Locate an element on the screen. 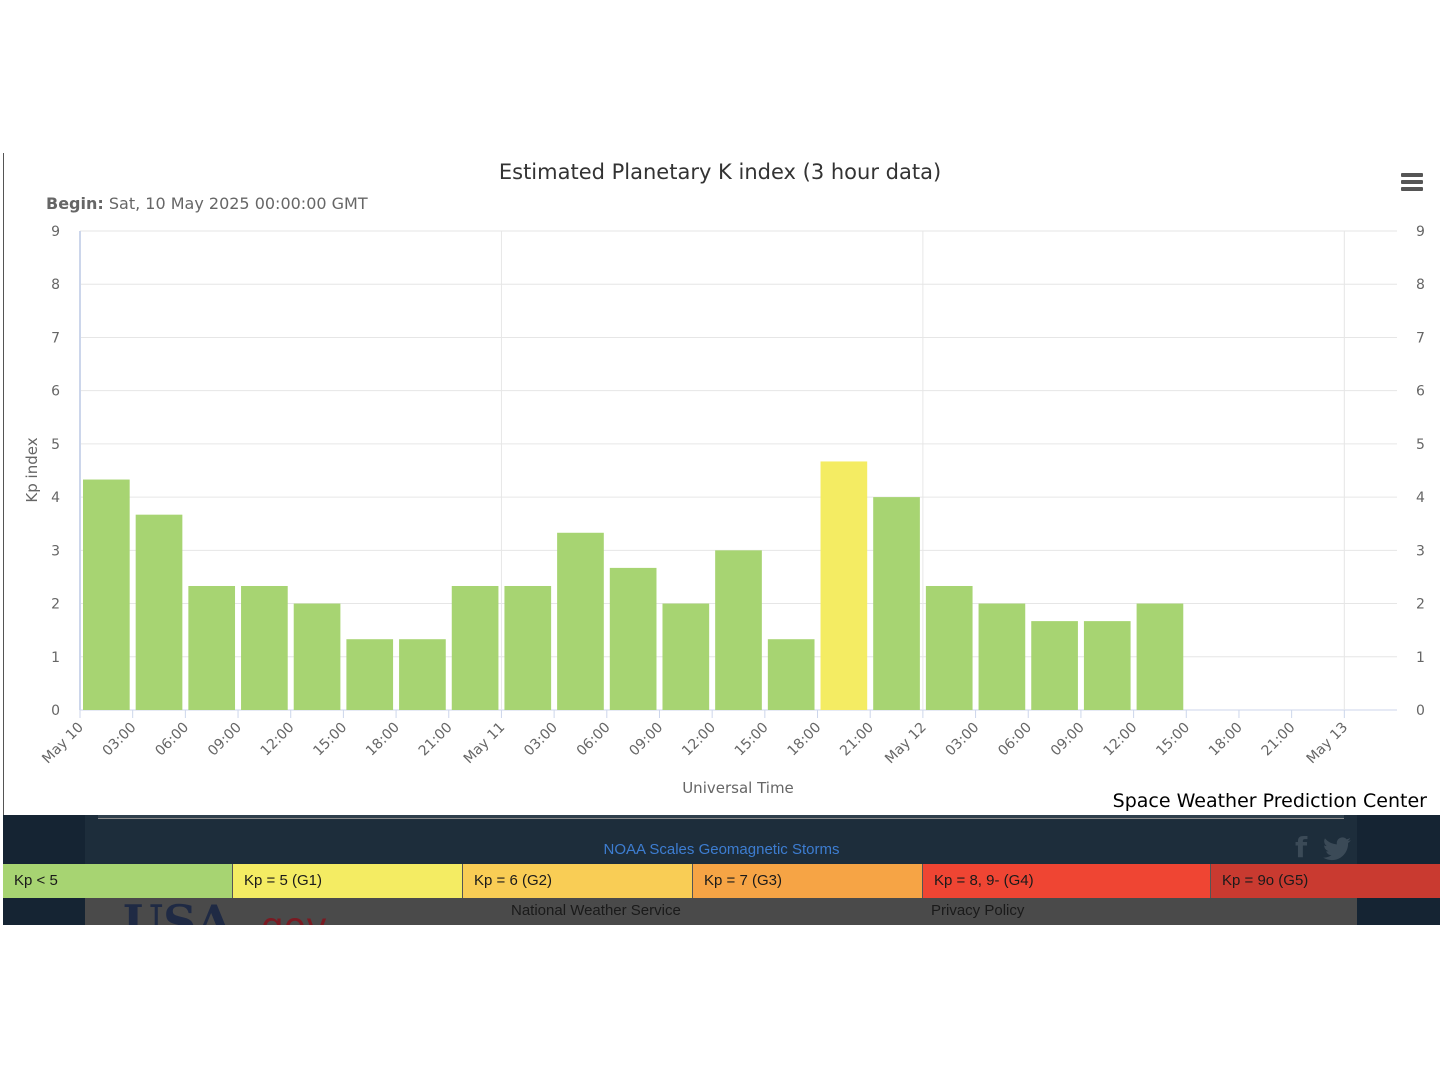 The image size is (1440, 1080). x-tick-label: May 12 is located at coordinates (906, 744).